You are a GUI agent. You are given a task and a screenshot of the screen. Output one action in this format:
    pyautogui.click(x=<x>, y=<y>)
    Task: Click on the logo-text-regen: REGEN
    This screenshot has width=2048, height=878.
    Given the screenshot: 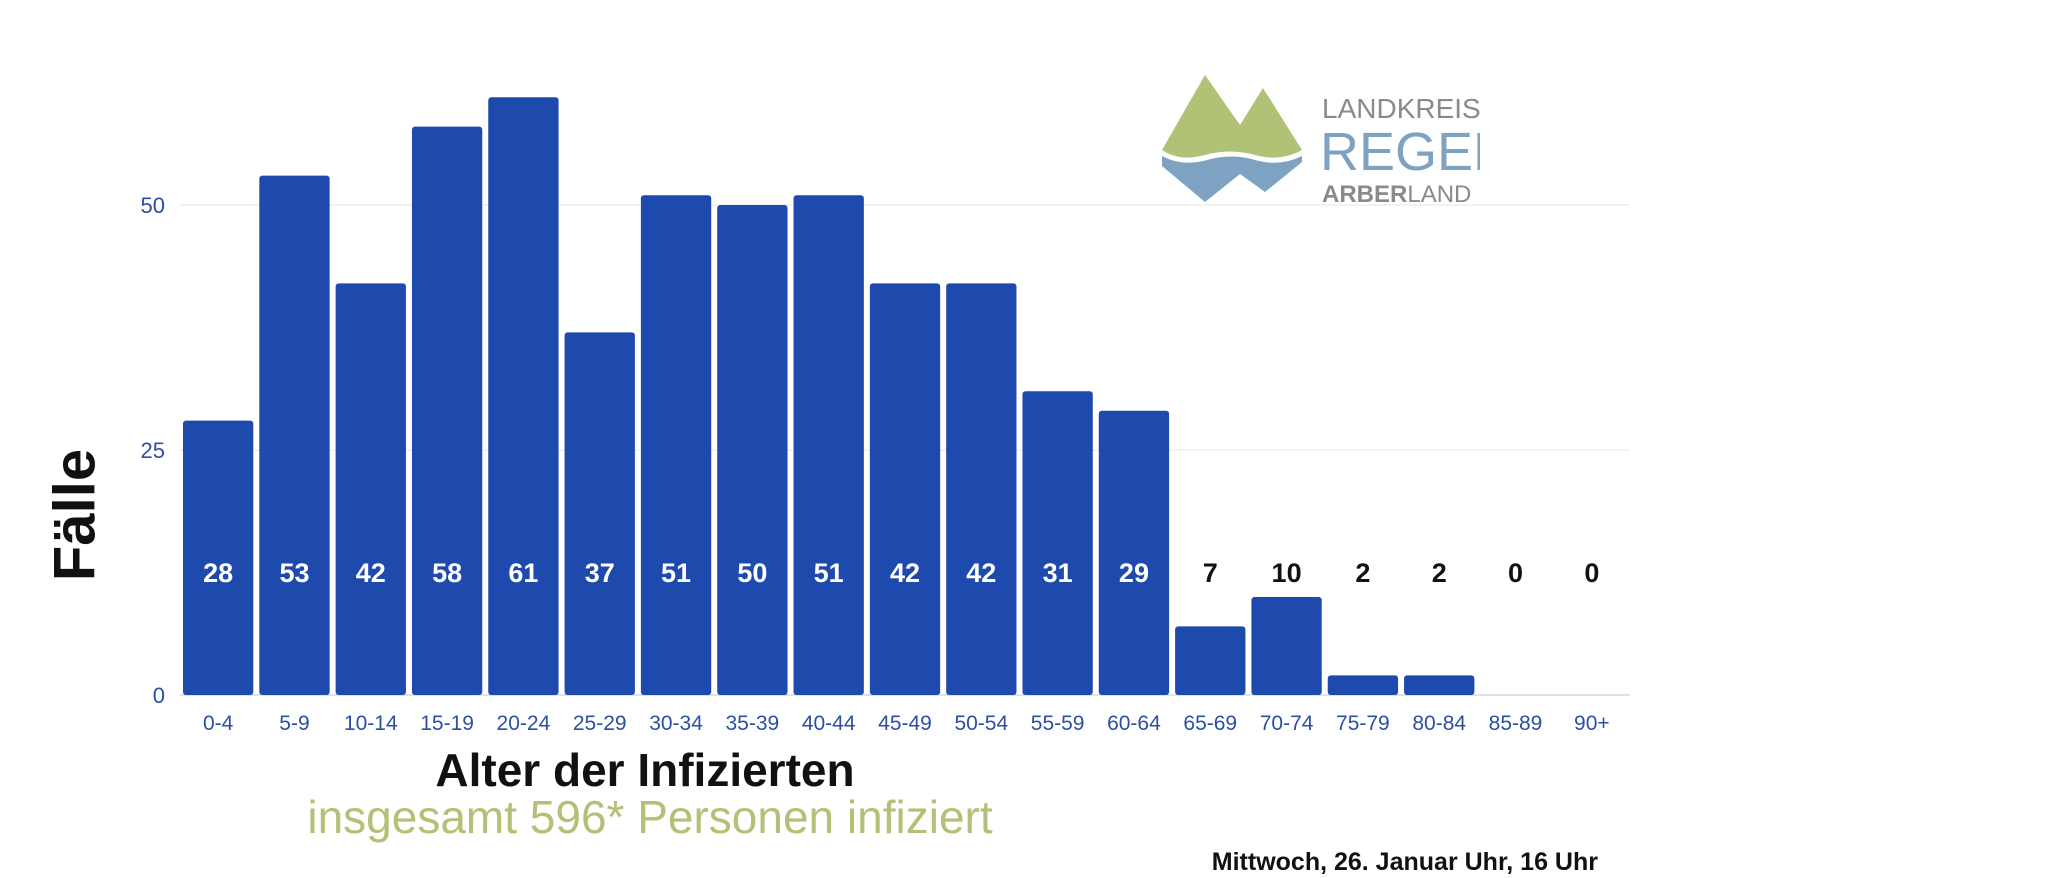 What is the action you would take?
    pyautogui.click(x=1400, y=152)
    